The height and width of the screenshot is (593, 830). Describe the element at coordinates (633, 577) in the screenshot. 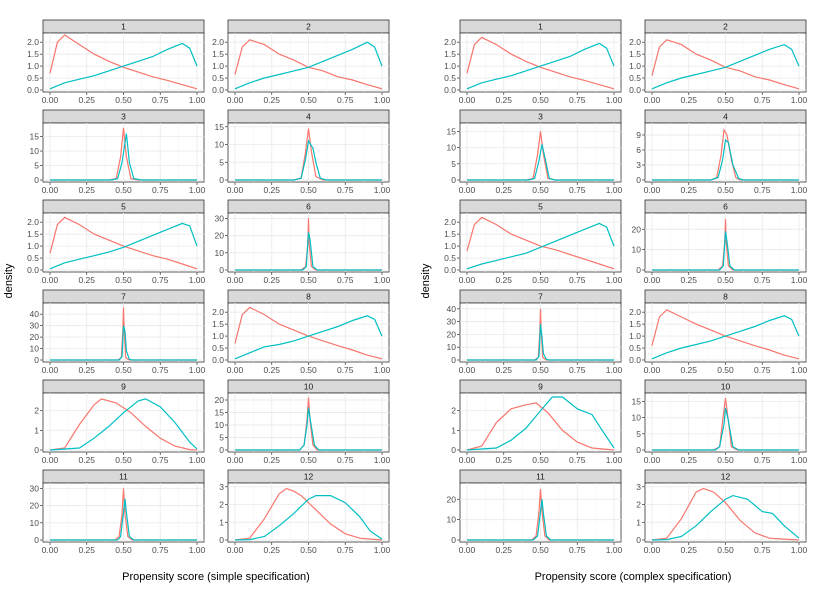

I see `x-axis-title: Propensity score (complex specification)` at that location.